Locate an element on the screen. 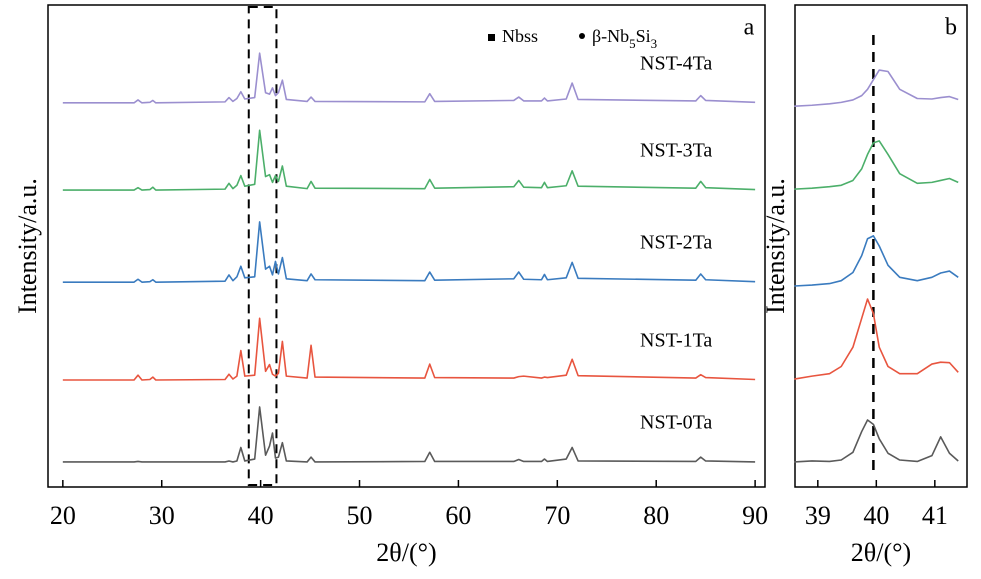  x-tick-label: 70 is located at coordinates (557, 515).